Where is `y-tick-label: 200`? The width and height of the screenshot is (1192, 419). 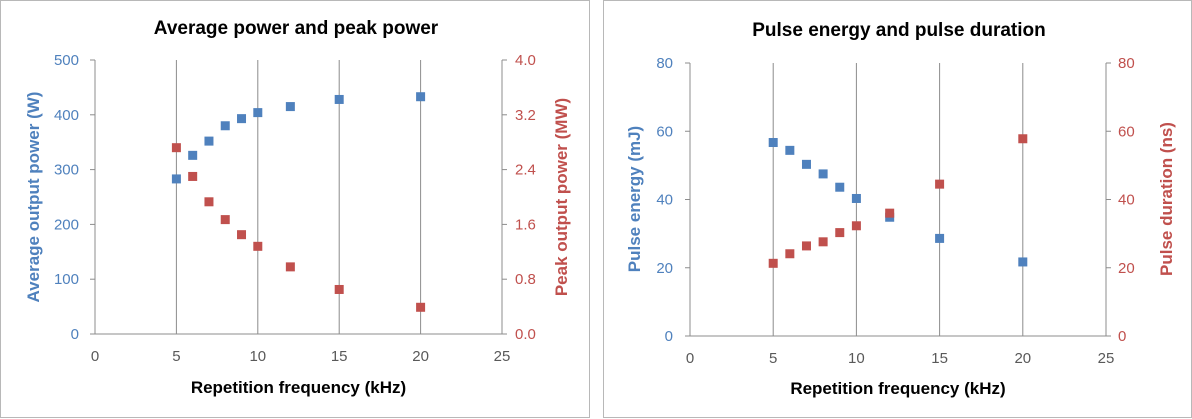 y-tick-label: 200 is located at coordinates (66, 224).